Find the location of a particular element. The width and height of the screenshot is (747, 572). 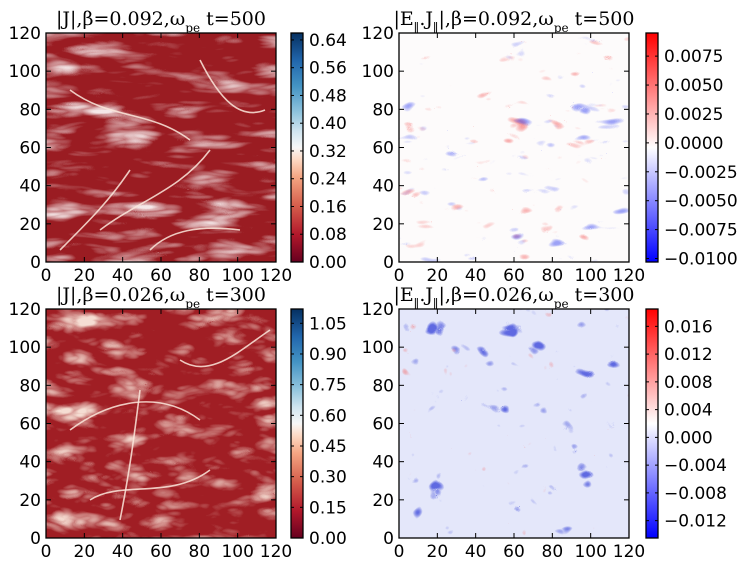

colorbar-tick-label: 1.05 is located at coordinates (328, 324).